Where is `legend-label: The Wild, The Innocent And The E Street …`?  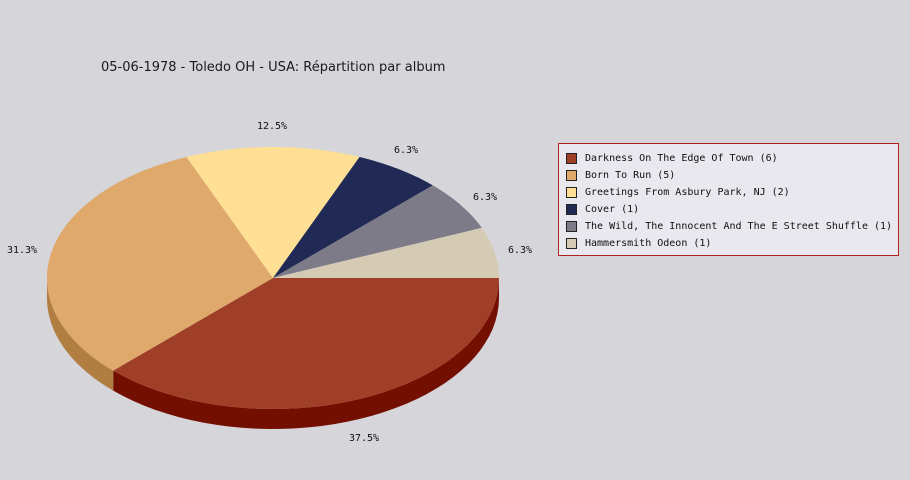
legend-label: The Wild, The Innocent And The E Street … is located at coordinates (739, 226).